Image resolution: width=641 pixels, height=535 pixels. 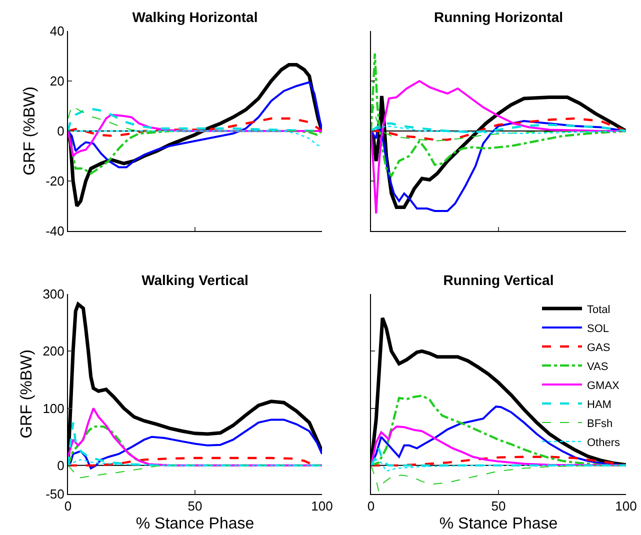 What do you see at coordinates (604, 442) in the screenshot?
I see `legend-label: Others` at bounding box center [604, 442].